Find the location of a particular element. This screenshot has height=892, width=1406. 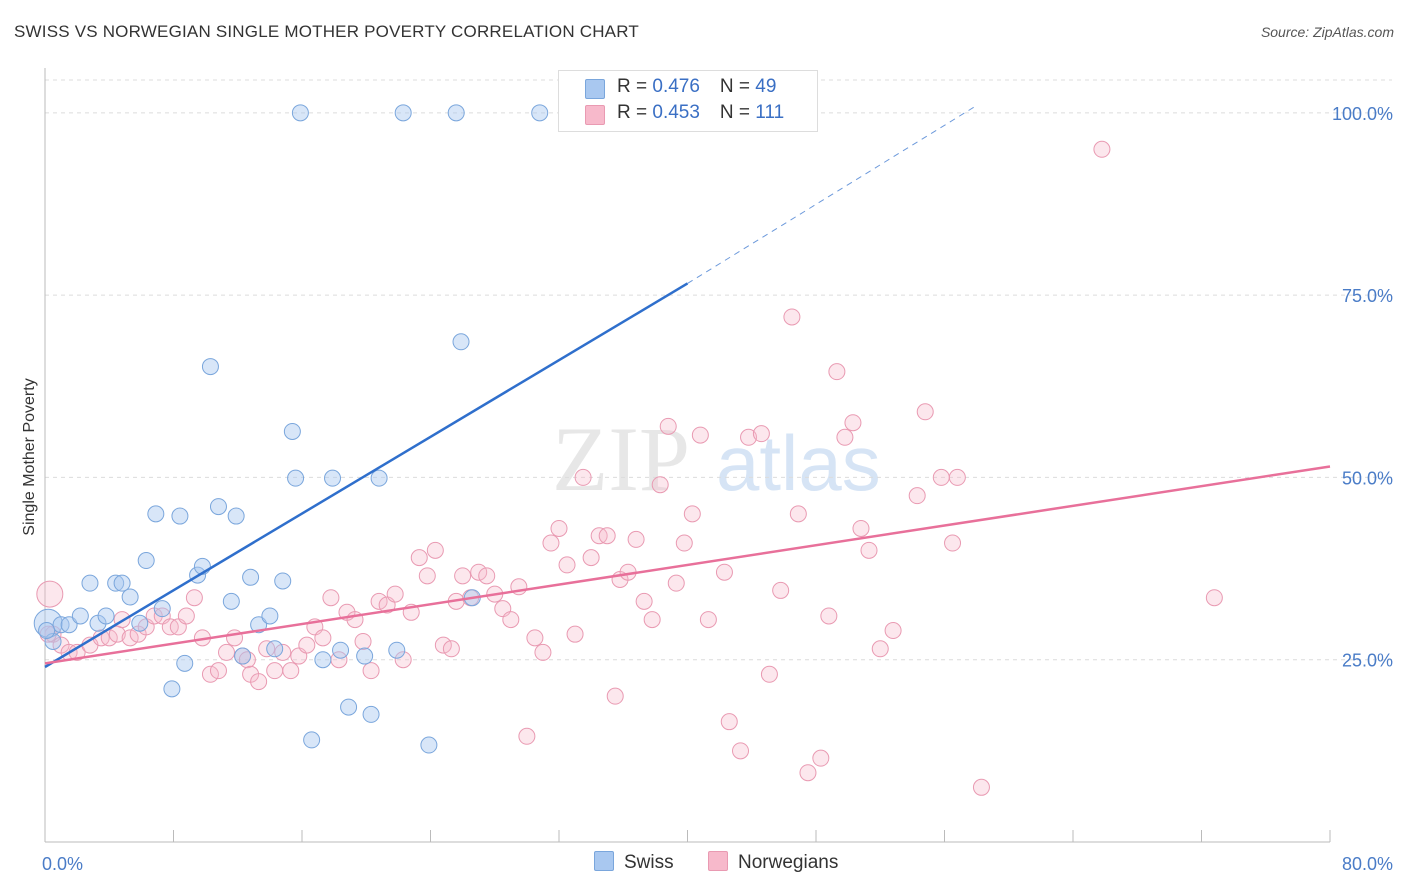

y-tick-label: 25.0% is located at coordinates (1367, 661).